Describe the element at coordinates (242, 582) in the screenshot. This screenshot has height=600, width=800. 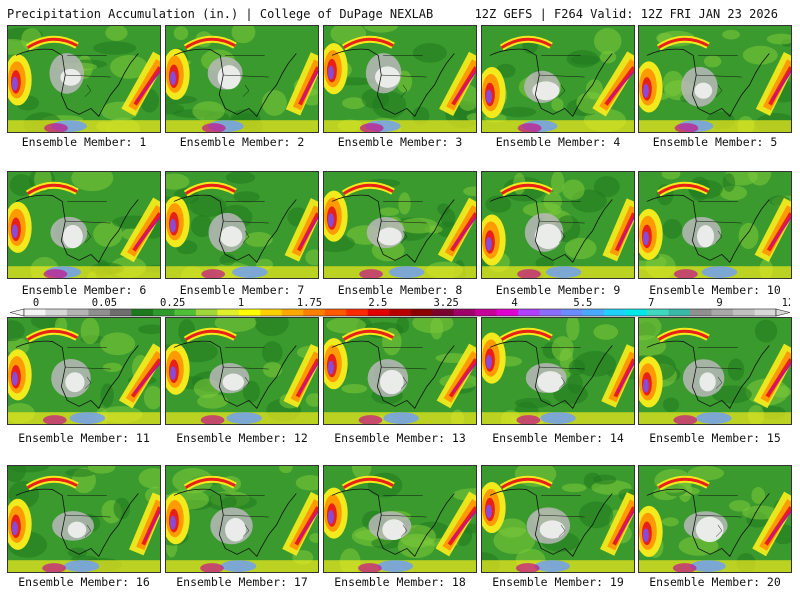
I see `ensemble-member-label: Ensemble Member: 17` at that location.